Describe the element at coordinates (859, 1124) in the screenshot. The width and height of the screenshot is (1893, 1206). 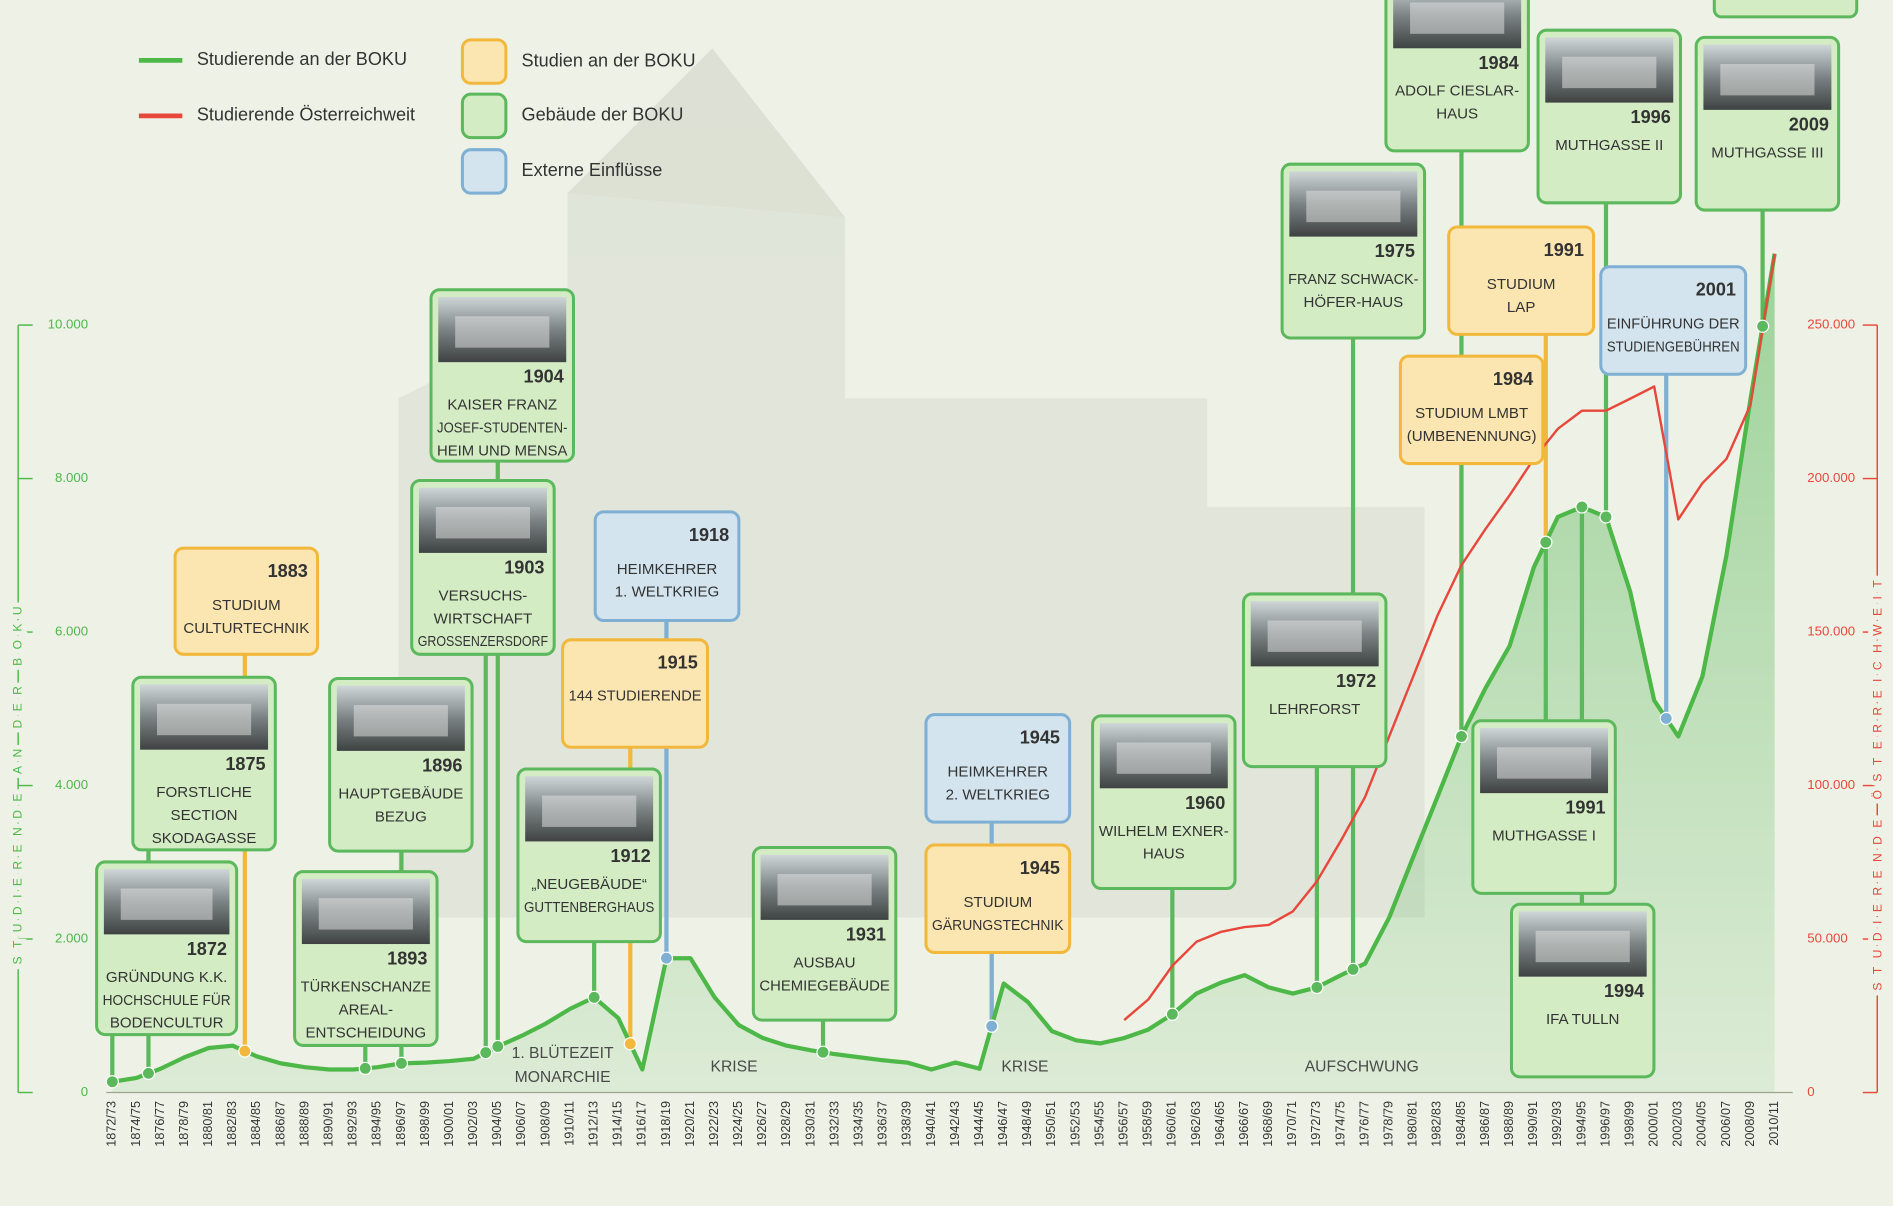
I see `x-tick-label: 1934/35` at that location.